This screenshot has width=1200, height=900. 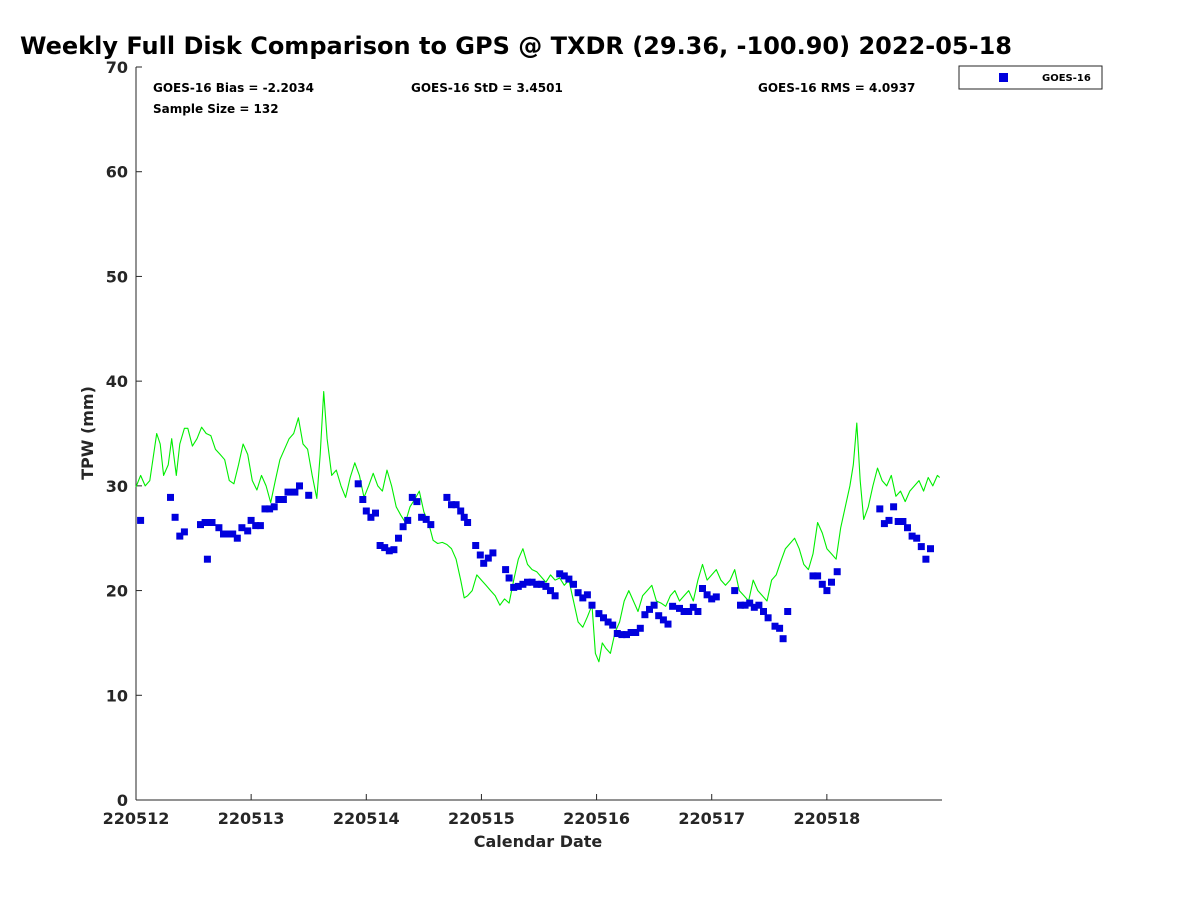 I want to click on stat-bias: GOES-16 Bias = -2.2034, so click(x=233, y=88).